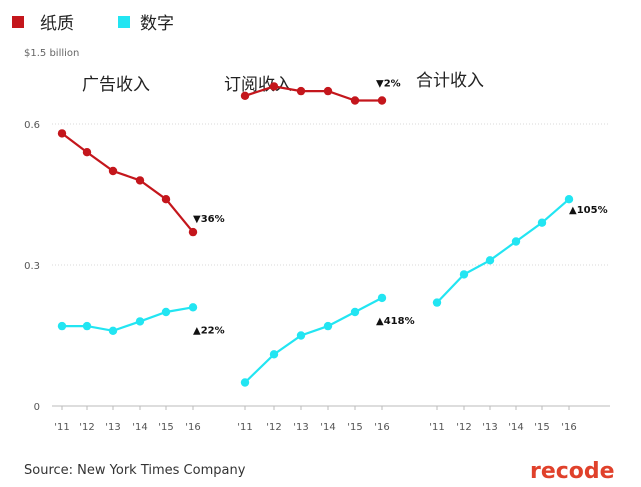 This screenshot has width=641, height=487. I want to click on y-tick-label: 0.6, so click(32, 125).